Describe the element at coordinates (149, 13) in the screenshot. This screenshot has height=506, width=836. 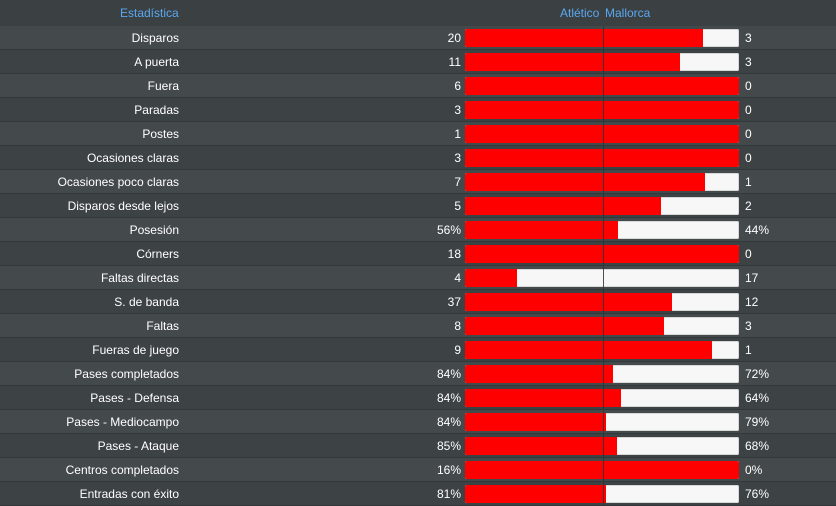
I see `stat-column-header: Estadística` at that location.